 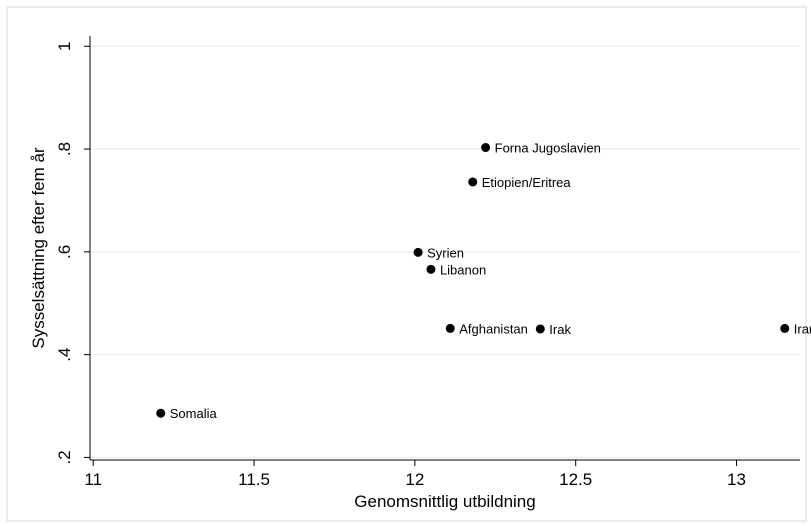 I want to click on y-tick-label: .4, so click(x=64, y=355).